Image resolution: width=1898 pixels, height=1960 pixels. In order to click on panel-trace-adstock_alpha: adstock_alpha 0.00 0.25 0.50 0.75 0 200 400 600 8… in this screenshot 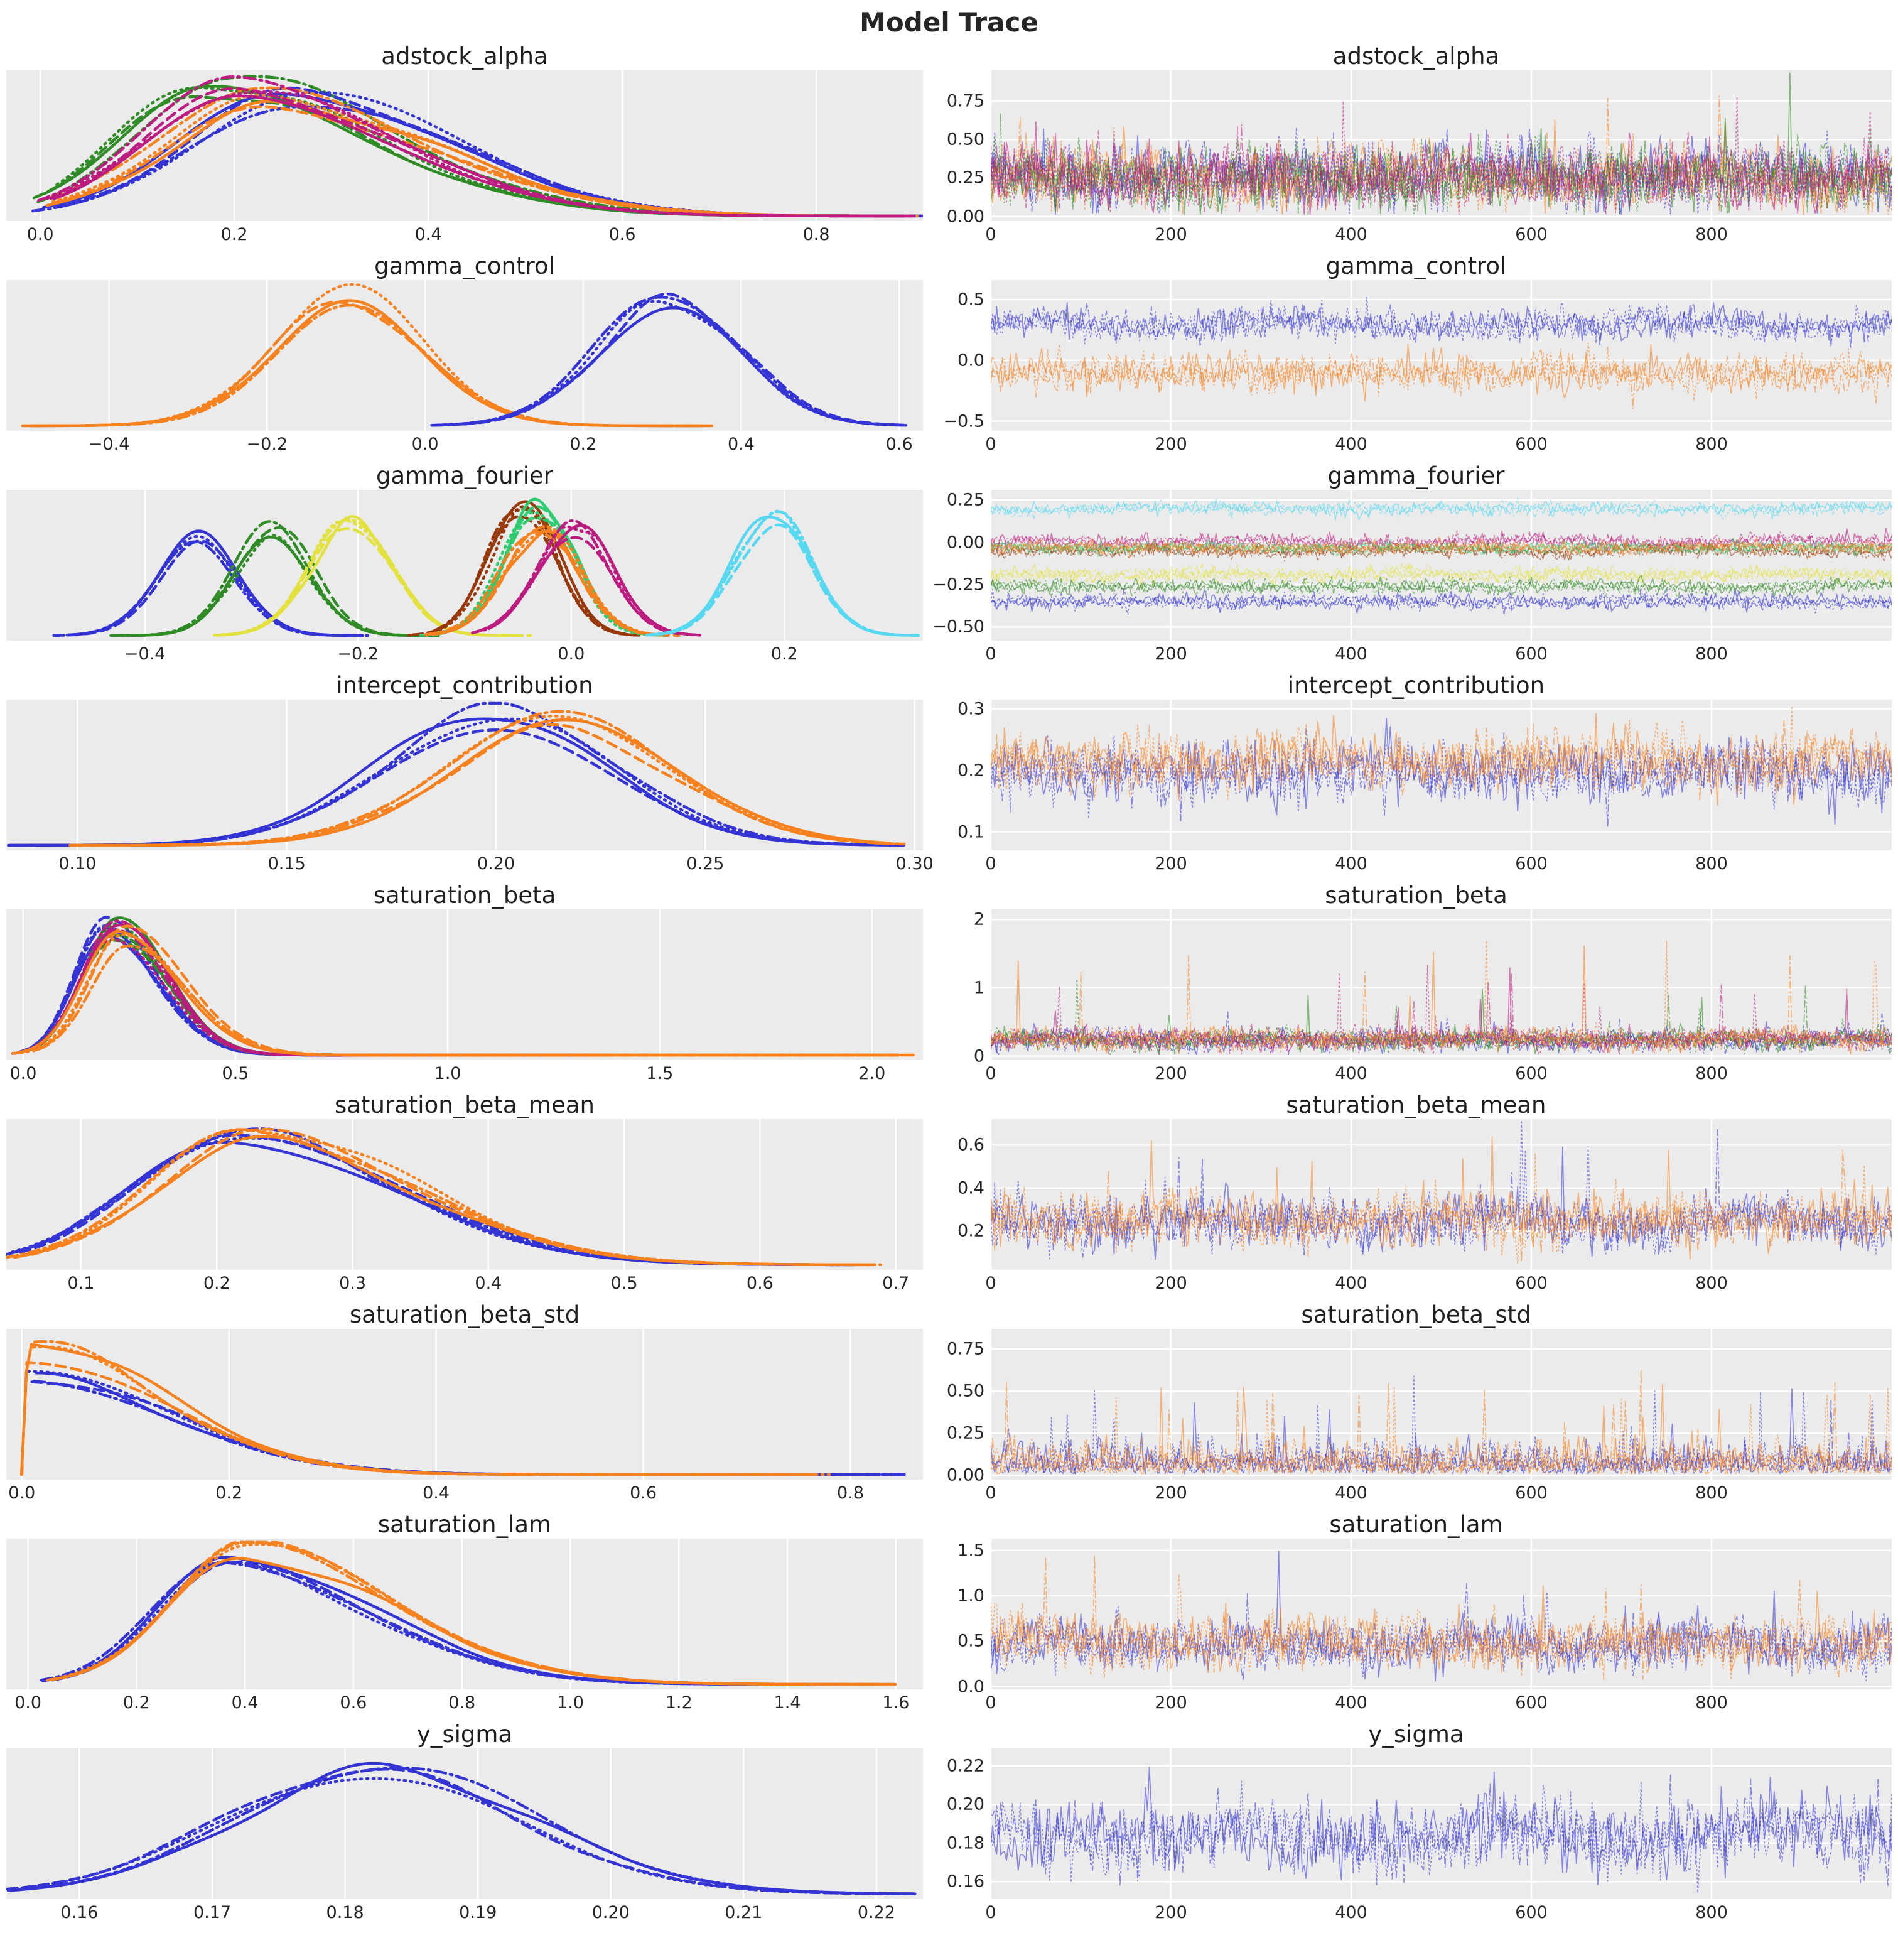, I will do `click(1416, 143)`.